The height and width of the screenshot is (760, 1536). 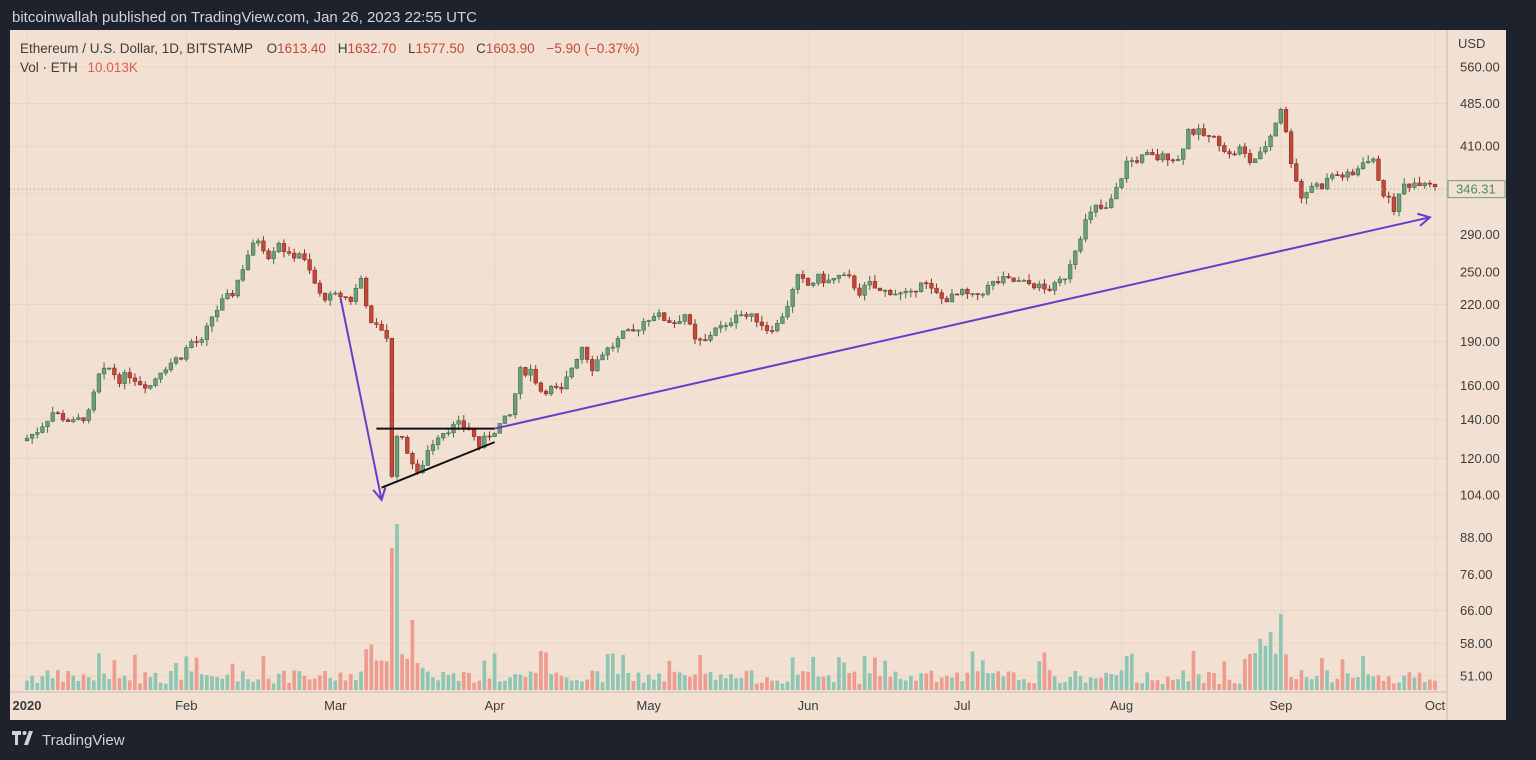 What do you see at coordinates (1476, 537) in the screenshot?
I see `price-tick-label: 88.00` at bounding box center [1476, 537].